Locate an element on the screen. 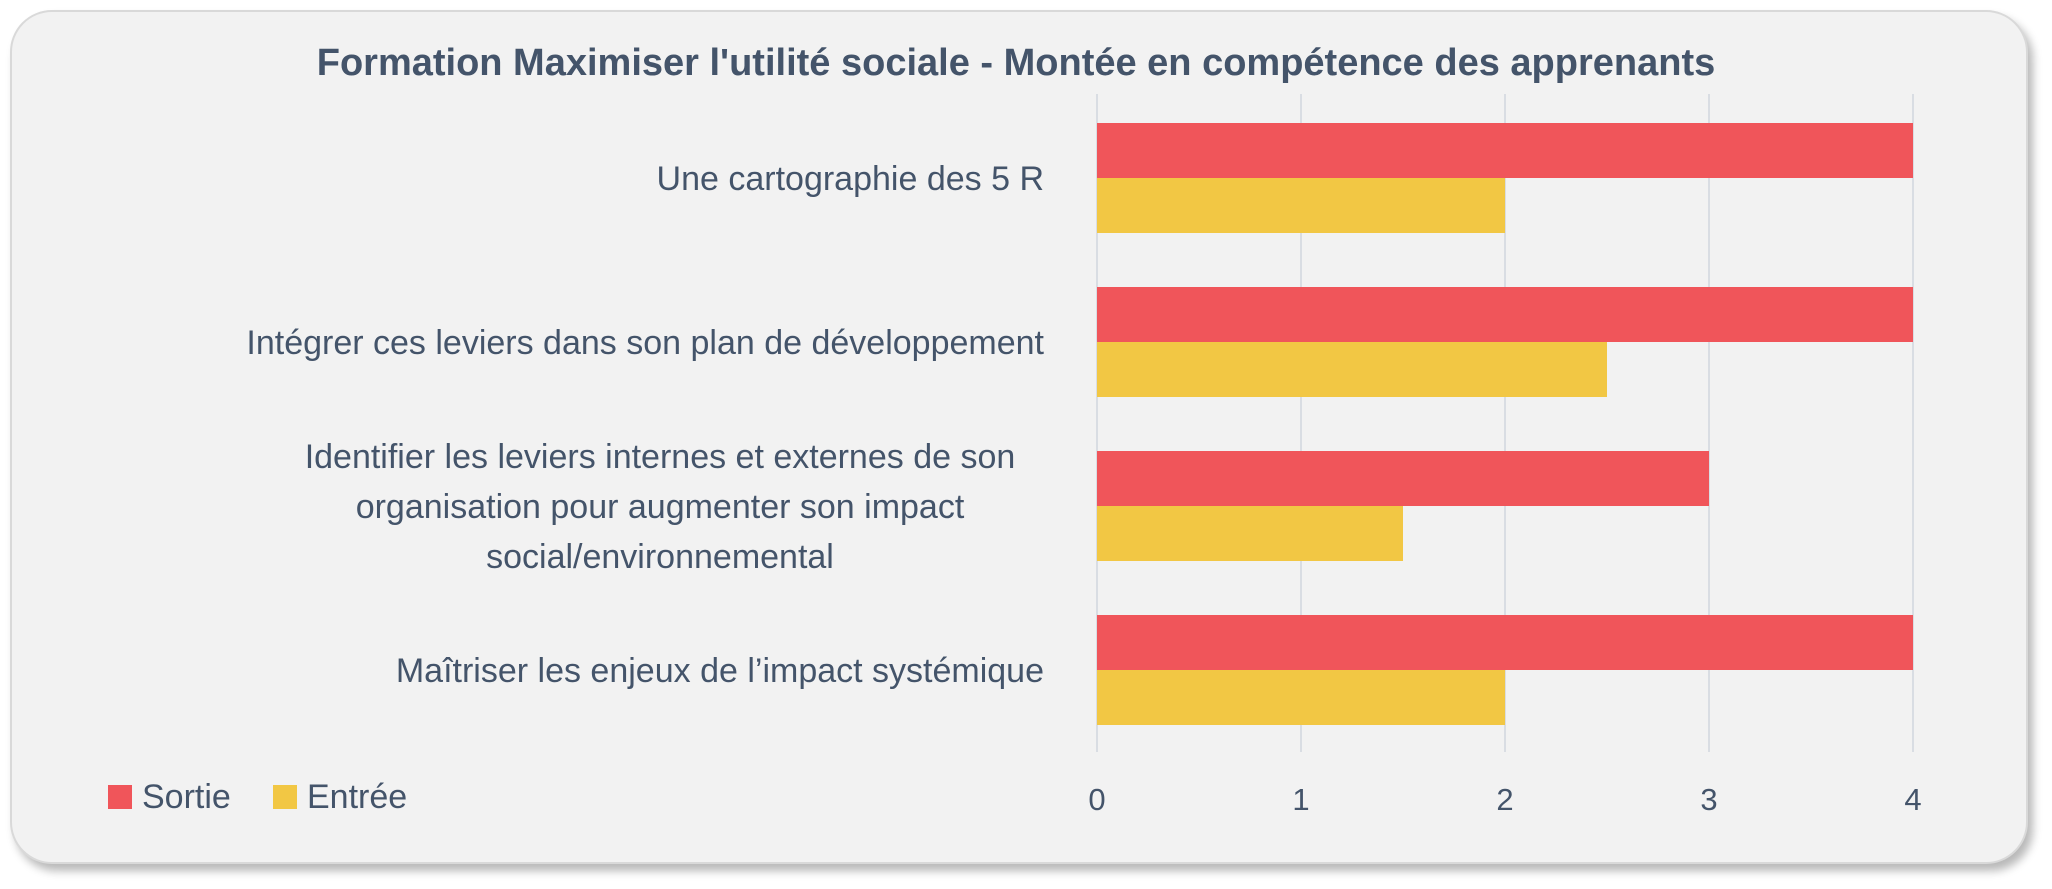  x-tick-label: 3 is located at coordinates (1708, 799).